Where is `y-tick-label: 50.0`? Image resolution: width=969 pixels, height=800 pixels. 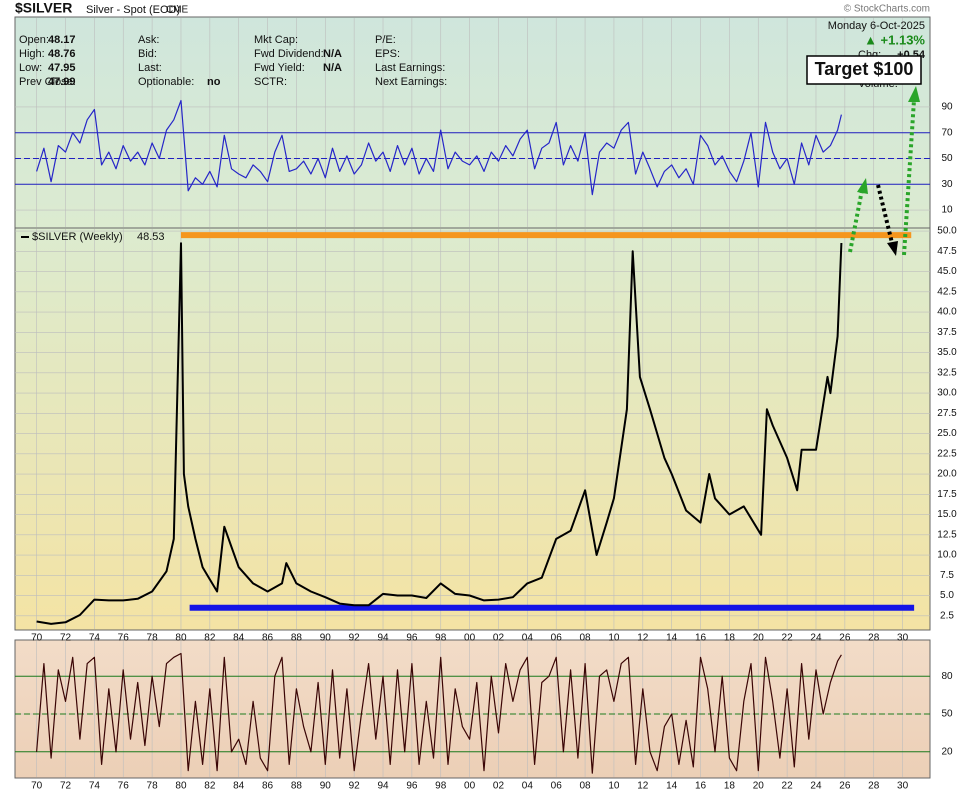
y-tick-label: 50.0 is located at coordinates (947, 231).